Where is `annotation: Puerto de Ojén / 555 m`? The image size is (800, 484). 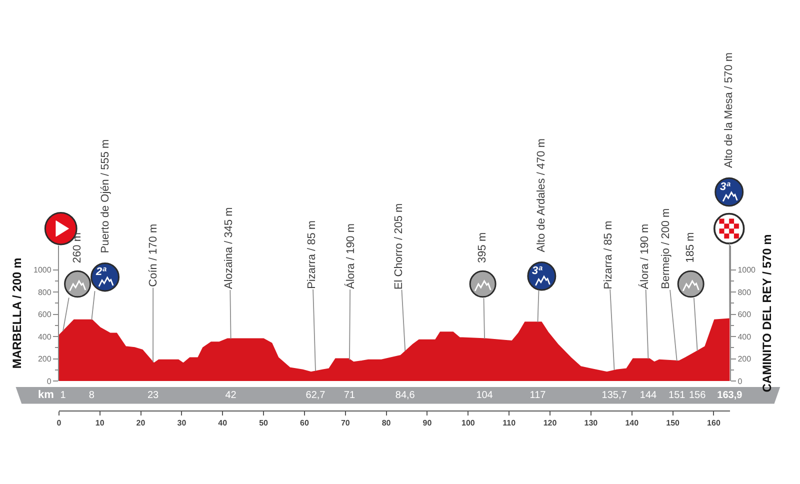
annotation: Puerto de Ojén / 555 m is located at coordinates (105, 196).